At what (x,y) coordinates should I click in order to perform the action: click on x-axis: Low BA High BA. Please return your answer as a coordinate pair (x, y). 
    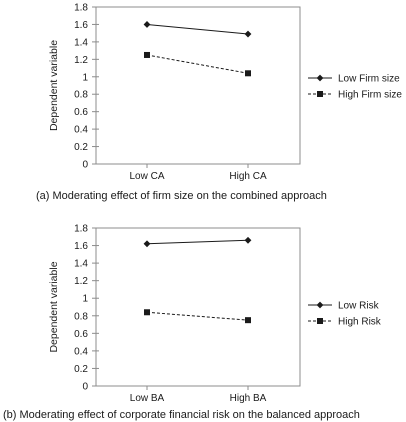
    Looking at the image, I should click on (198, 395).